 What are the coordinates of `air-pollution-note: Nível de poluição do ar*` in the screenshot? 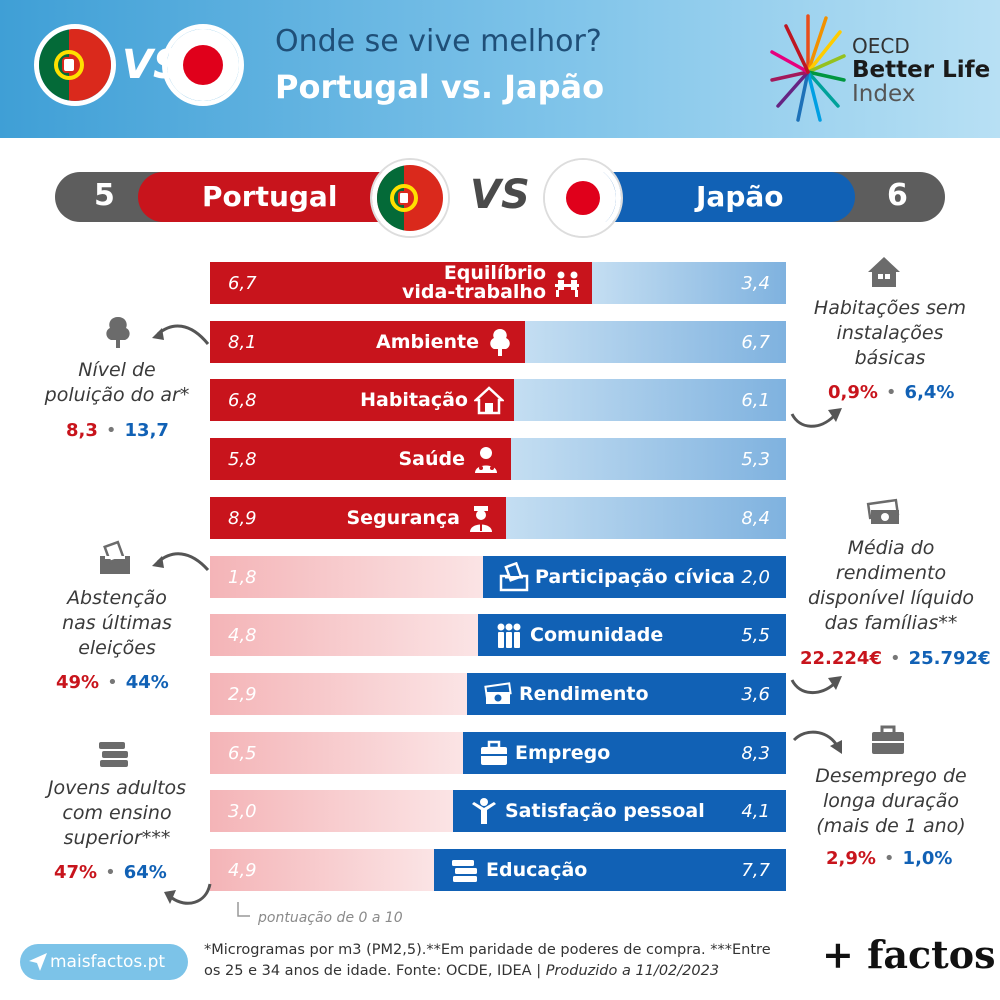 It's located at (117, 383).